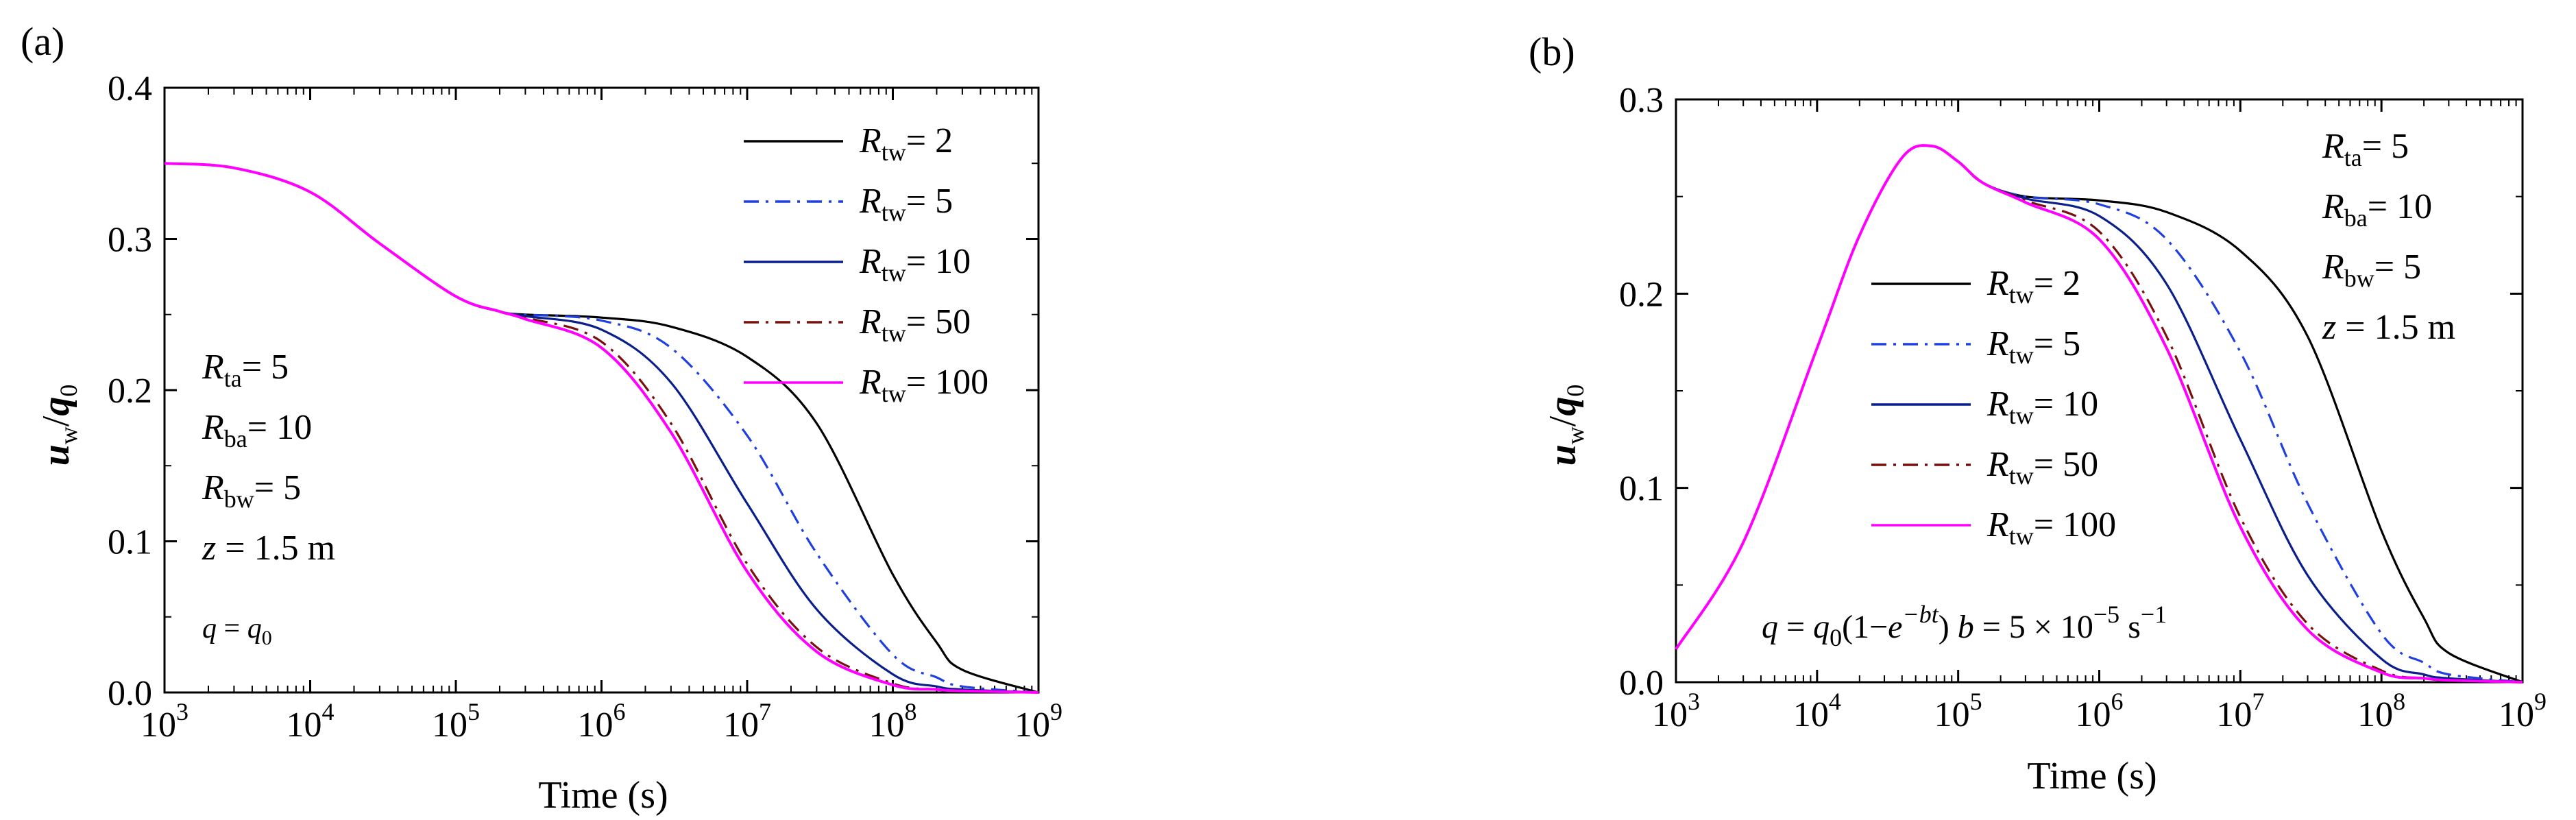 Image resolution: width=2576 pixels, height=820 pixels. Describe the element at coordinates (915, 324) in the screenshot. I see `panel-a-legend-label-4: Rtw= 50` at that location.